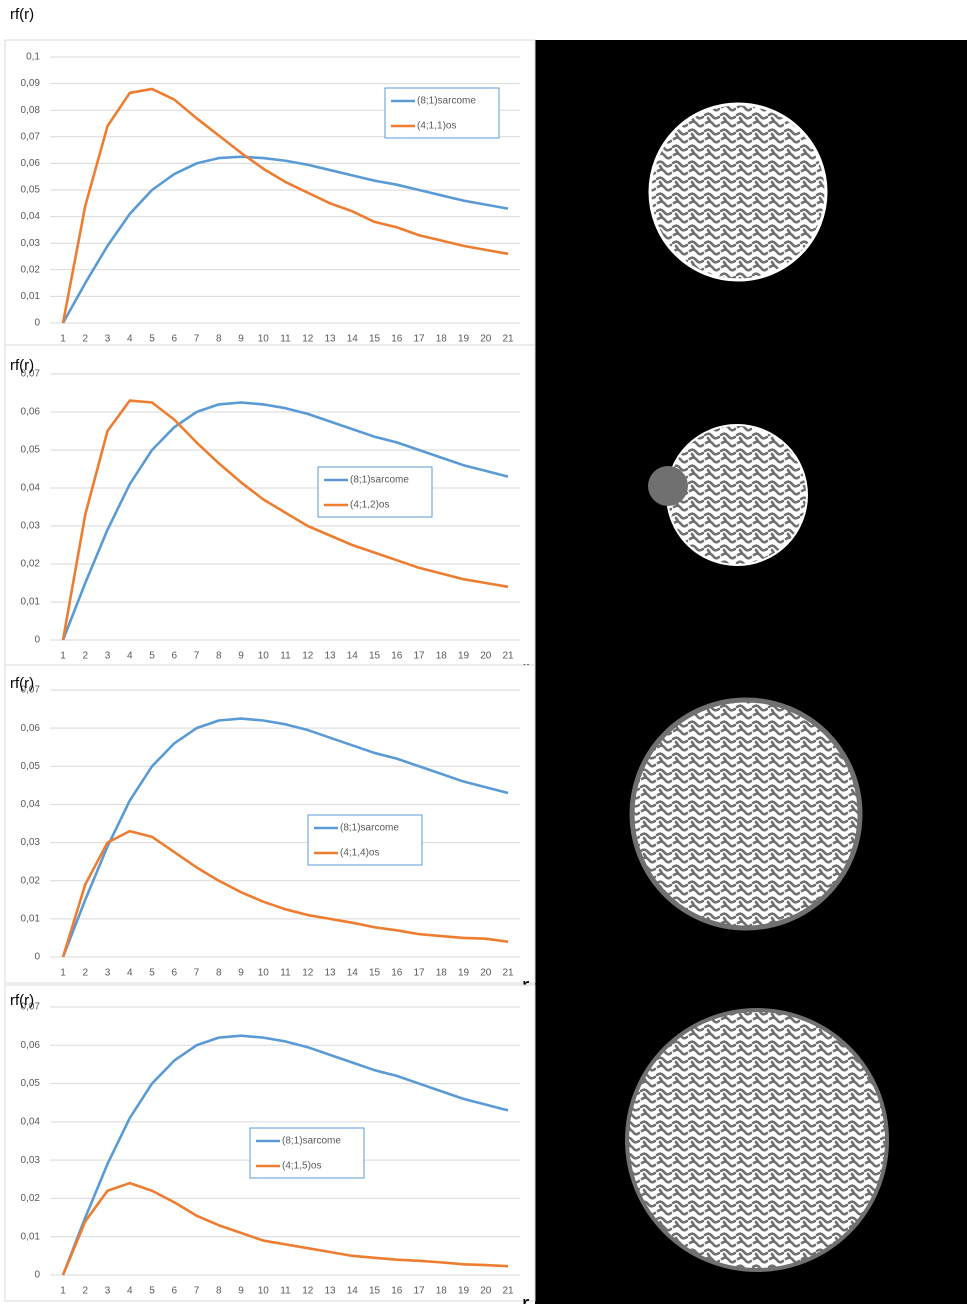 The image size is (967, 1304). I want to click on x-axis-label: r, so click(525, 1297).